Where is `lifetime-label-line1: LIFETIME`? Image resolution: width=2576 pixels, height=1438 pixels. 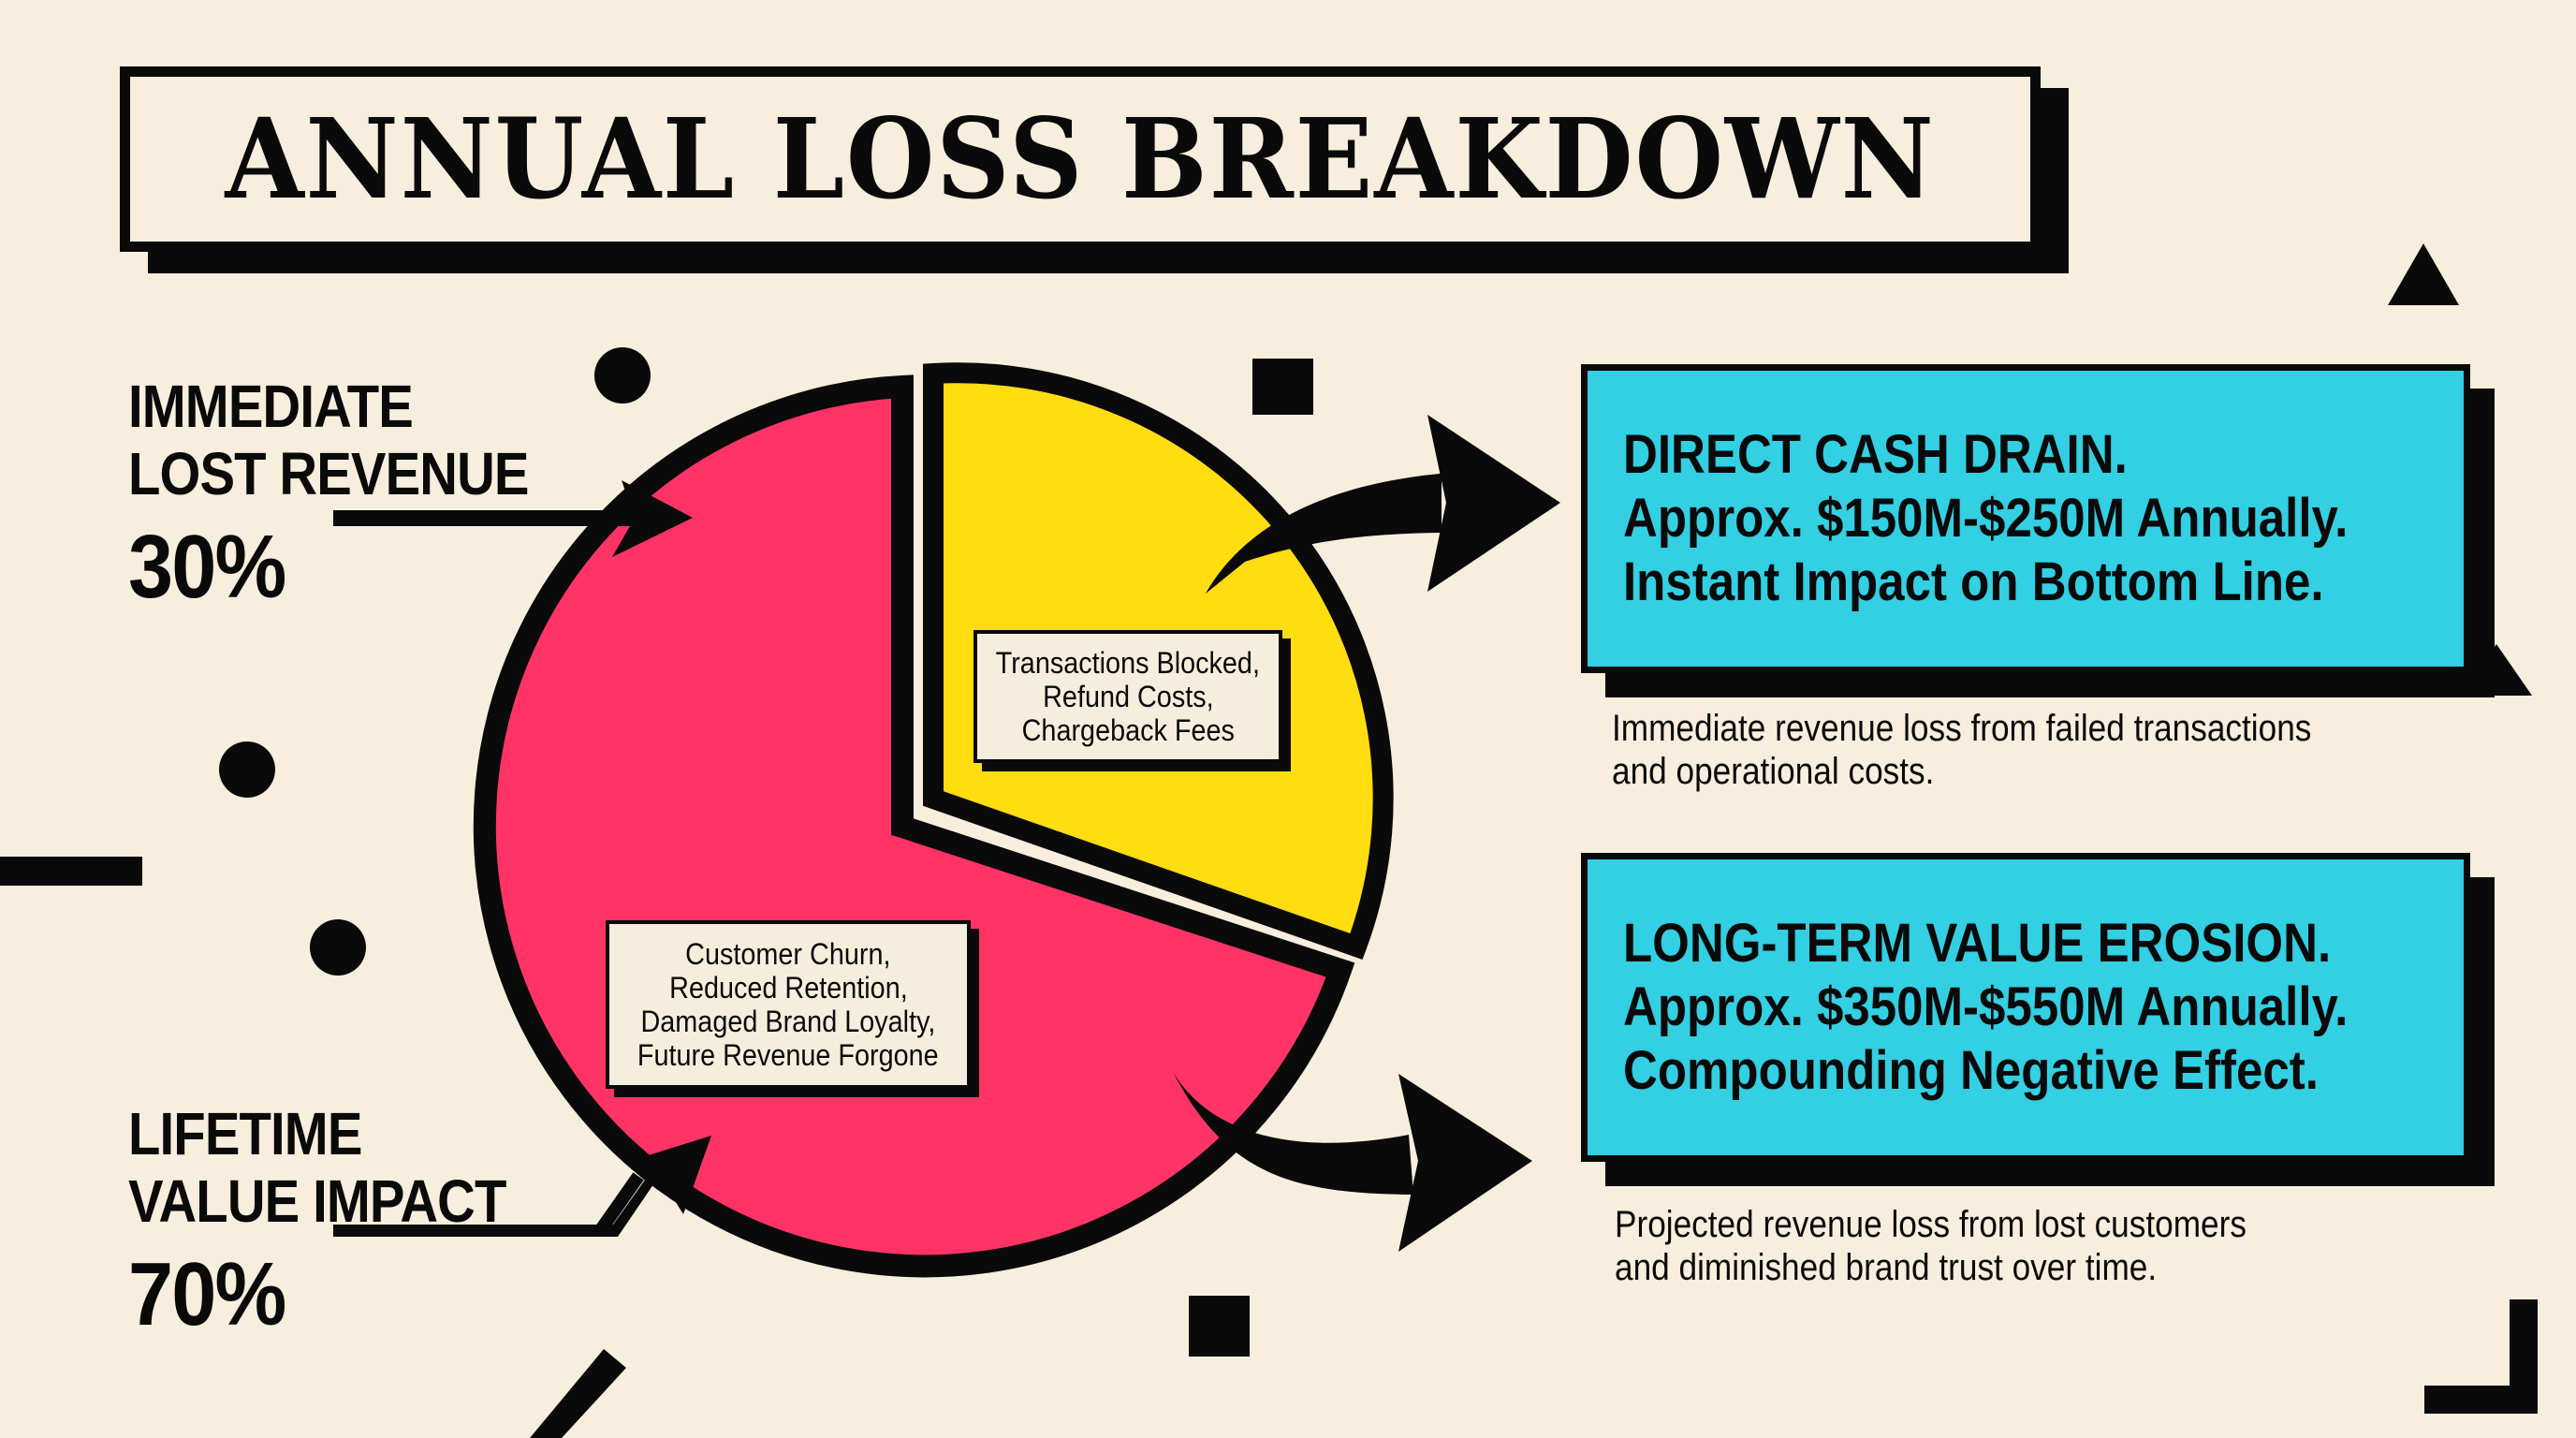 lifetime-label-line1: LIFETIME is located at coordinates (245, 1133).